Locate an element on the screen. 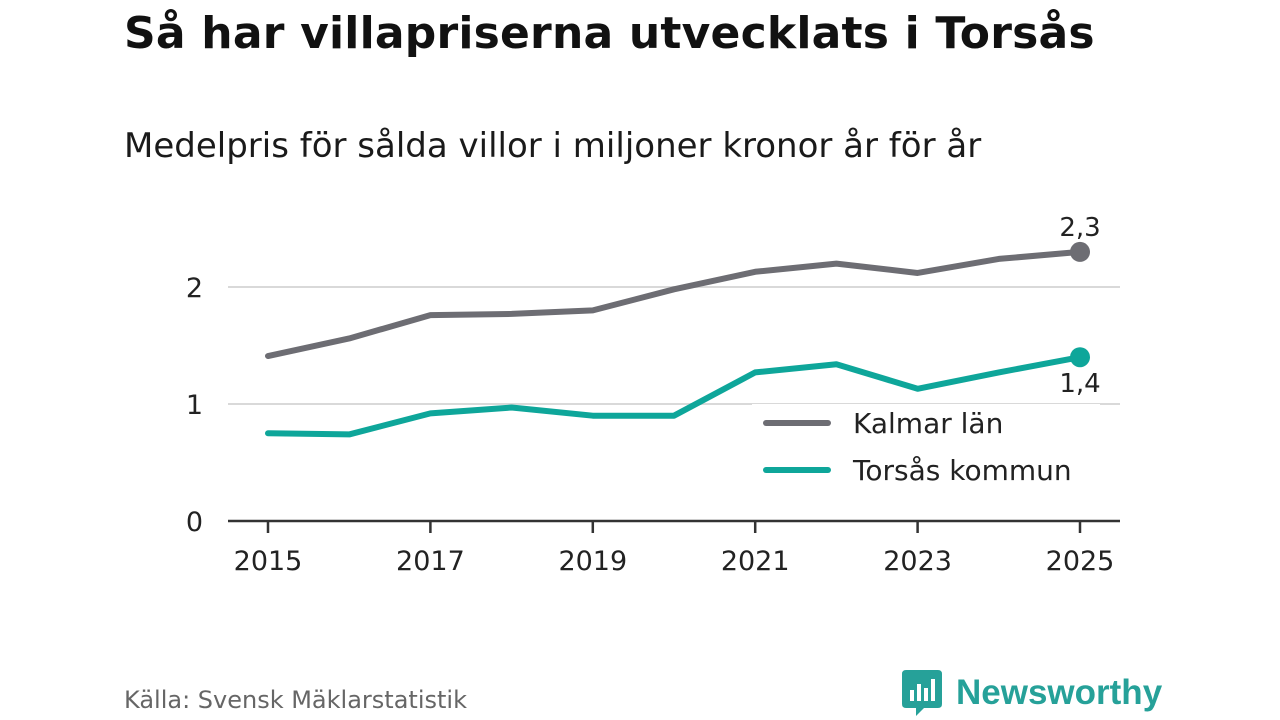 Image resolution: width=1280 pixels, height=720 pixels. x-tick-label: 2017 is located at coordinates (430, 561).